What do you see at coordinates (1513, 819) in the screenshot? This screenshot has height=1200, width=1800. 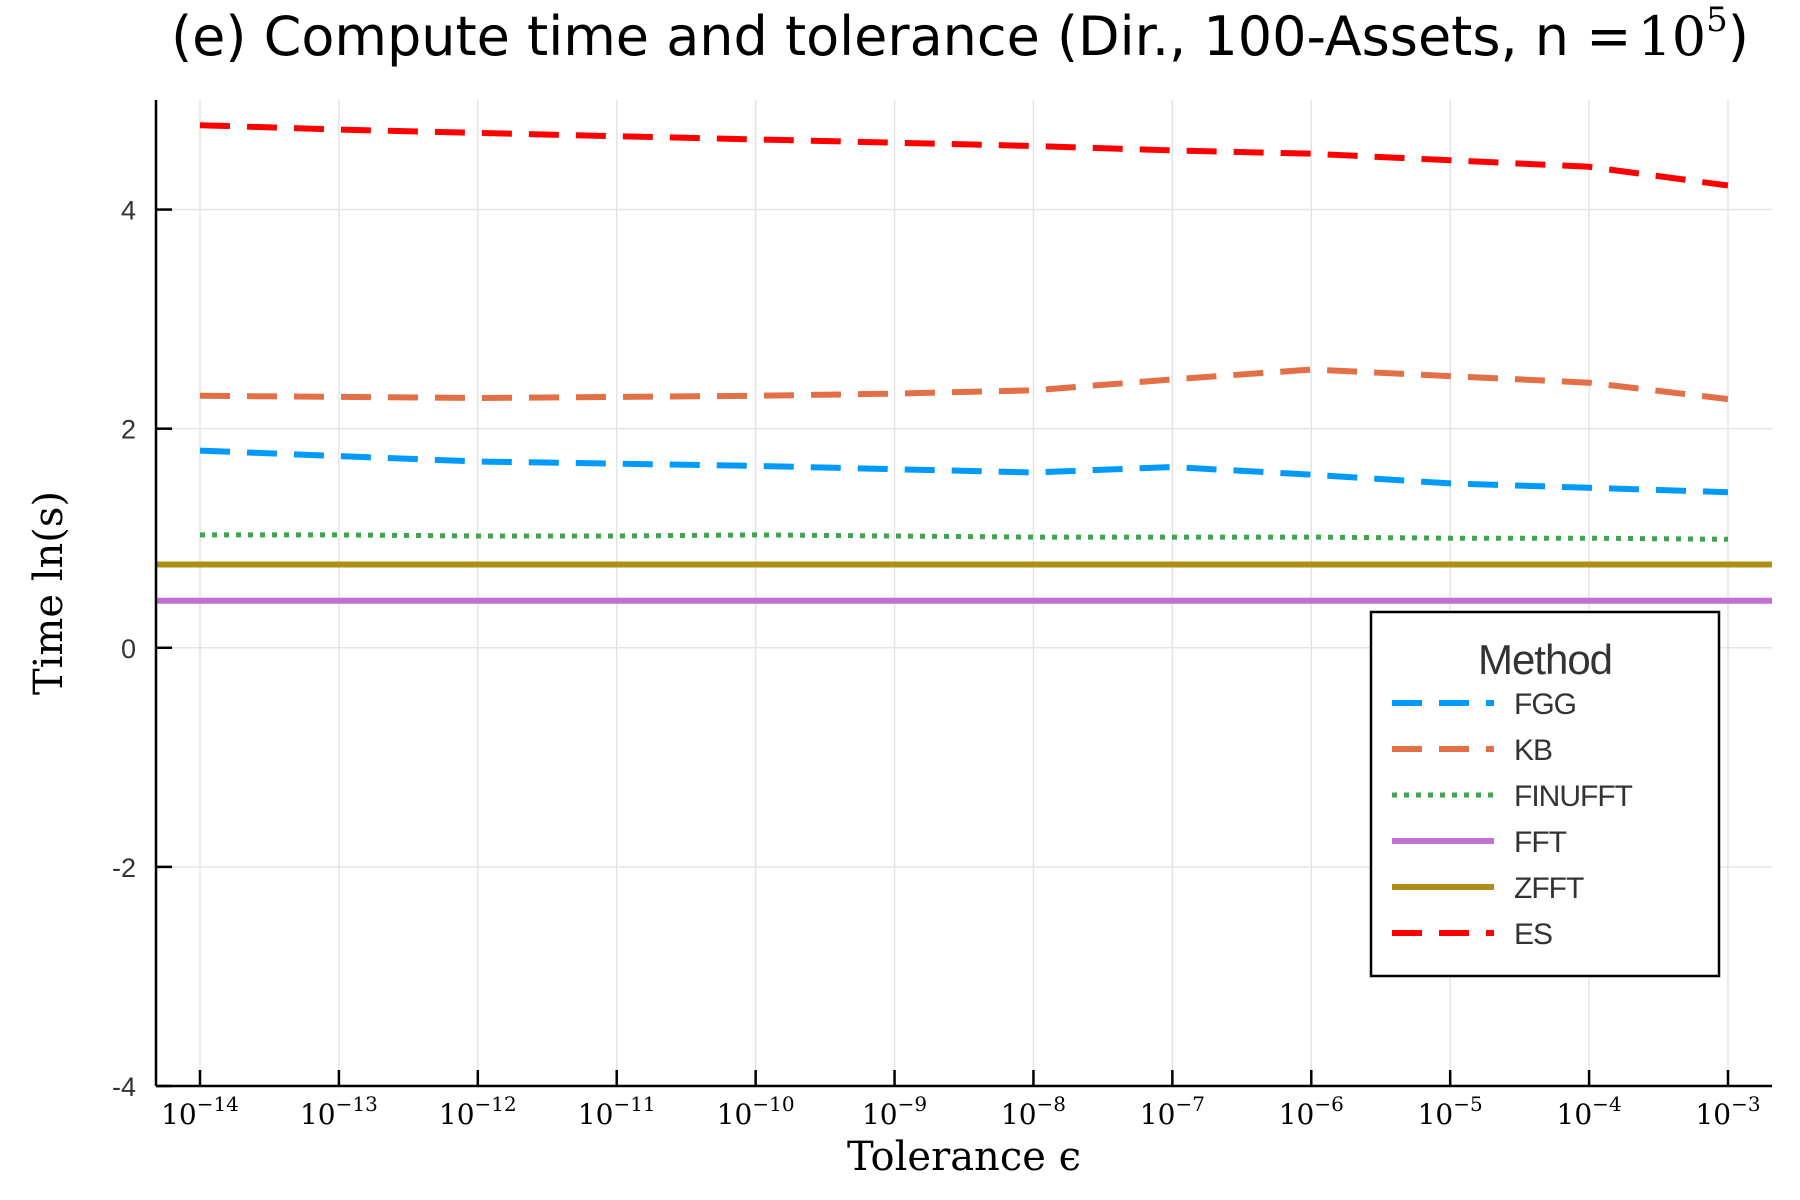 I see `legend-items: FGG KB FINUFFT FFT ZFFT ES` at bounding box center [1513, 819].